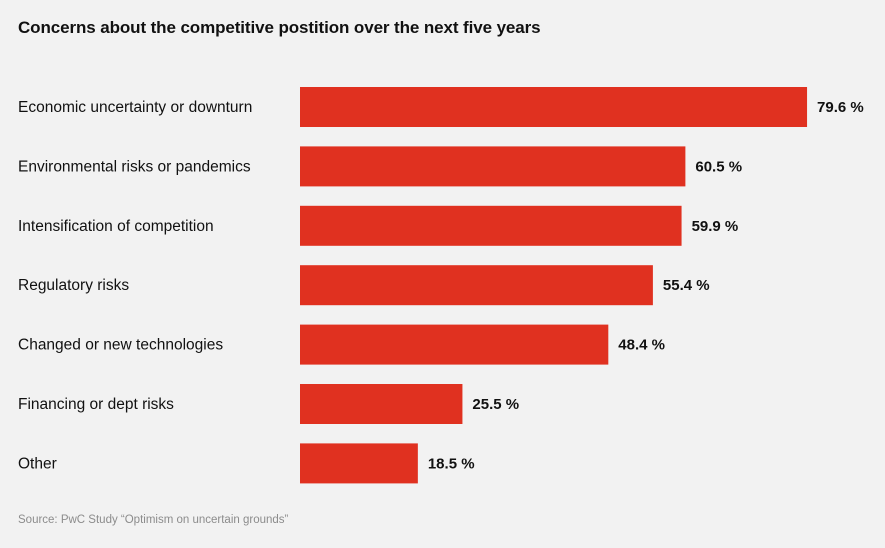 Image resolution: width=885 pixels, height=548 pixels. Describe the element at coordinates (116, 226) in the screenshot. I see `category-label: Intensification of competition` at that location.